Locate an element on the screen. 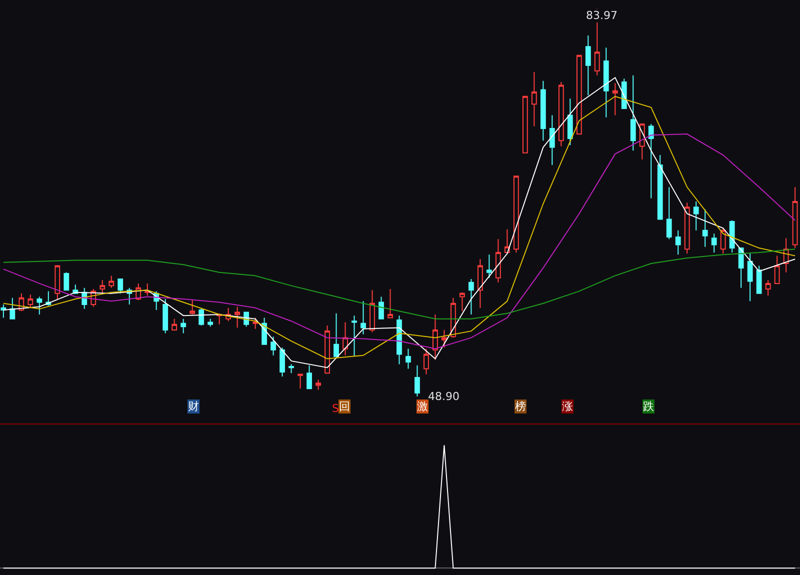  text: 涨 is located at coordinates (567, 406).